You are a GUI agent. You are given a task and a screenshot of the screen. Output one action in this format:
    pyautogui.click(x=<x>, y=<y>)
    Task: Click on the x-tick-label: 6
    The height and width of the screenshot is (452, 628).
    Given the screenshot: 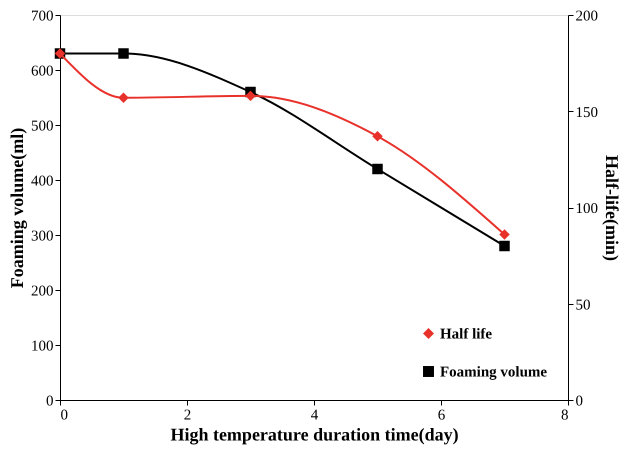 What is the action you would take?
    pyautogui.click(x=442, y=416)
    